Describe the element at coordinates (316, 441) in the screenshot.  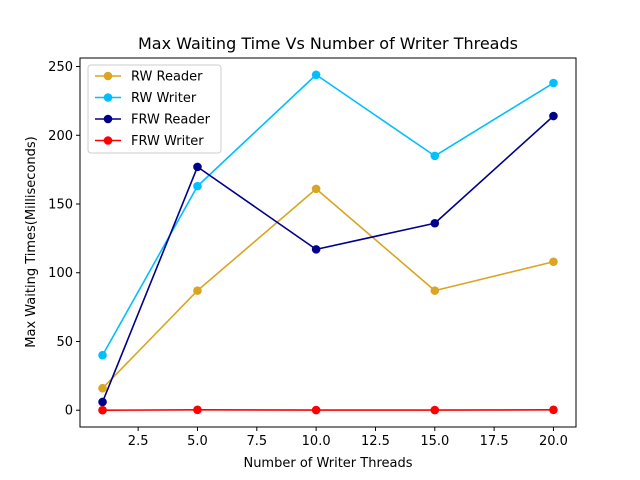
I see `x-tick-label: 10.0` at that location.